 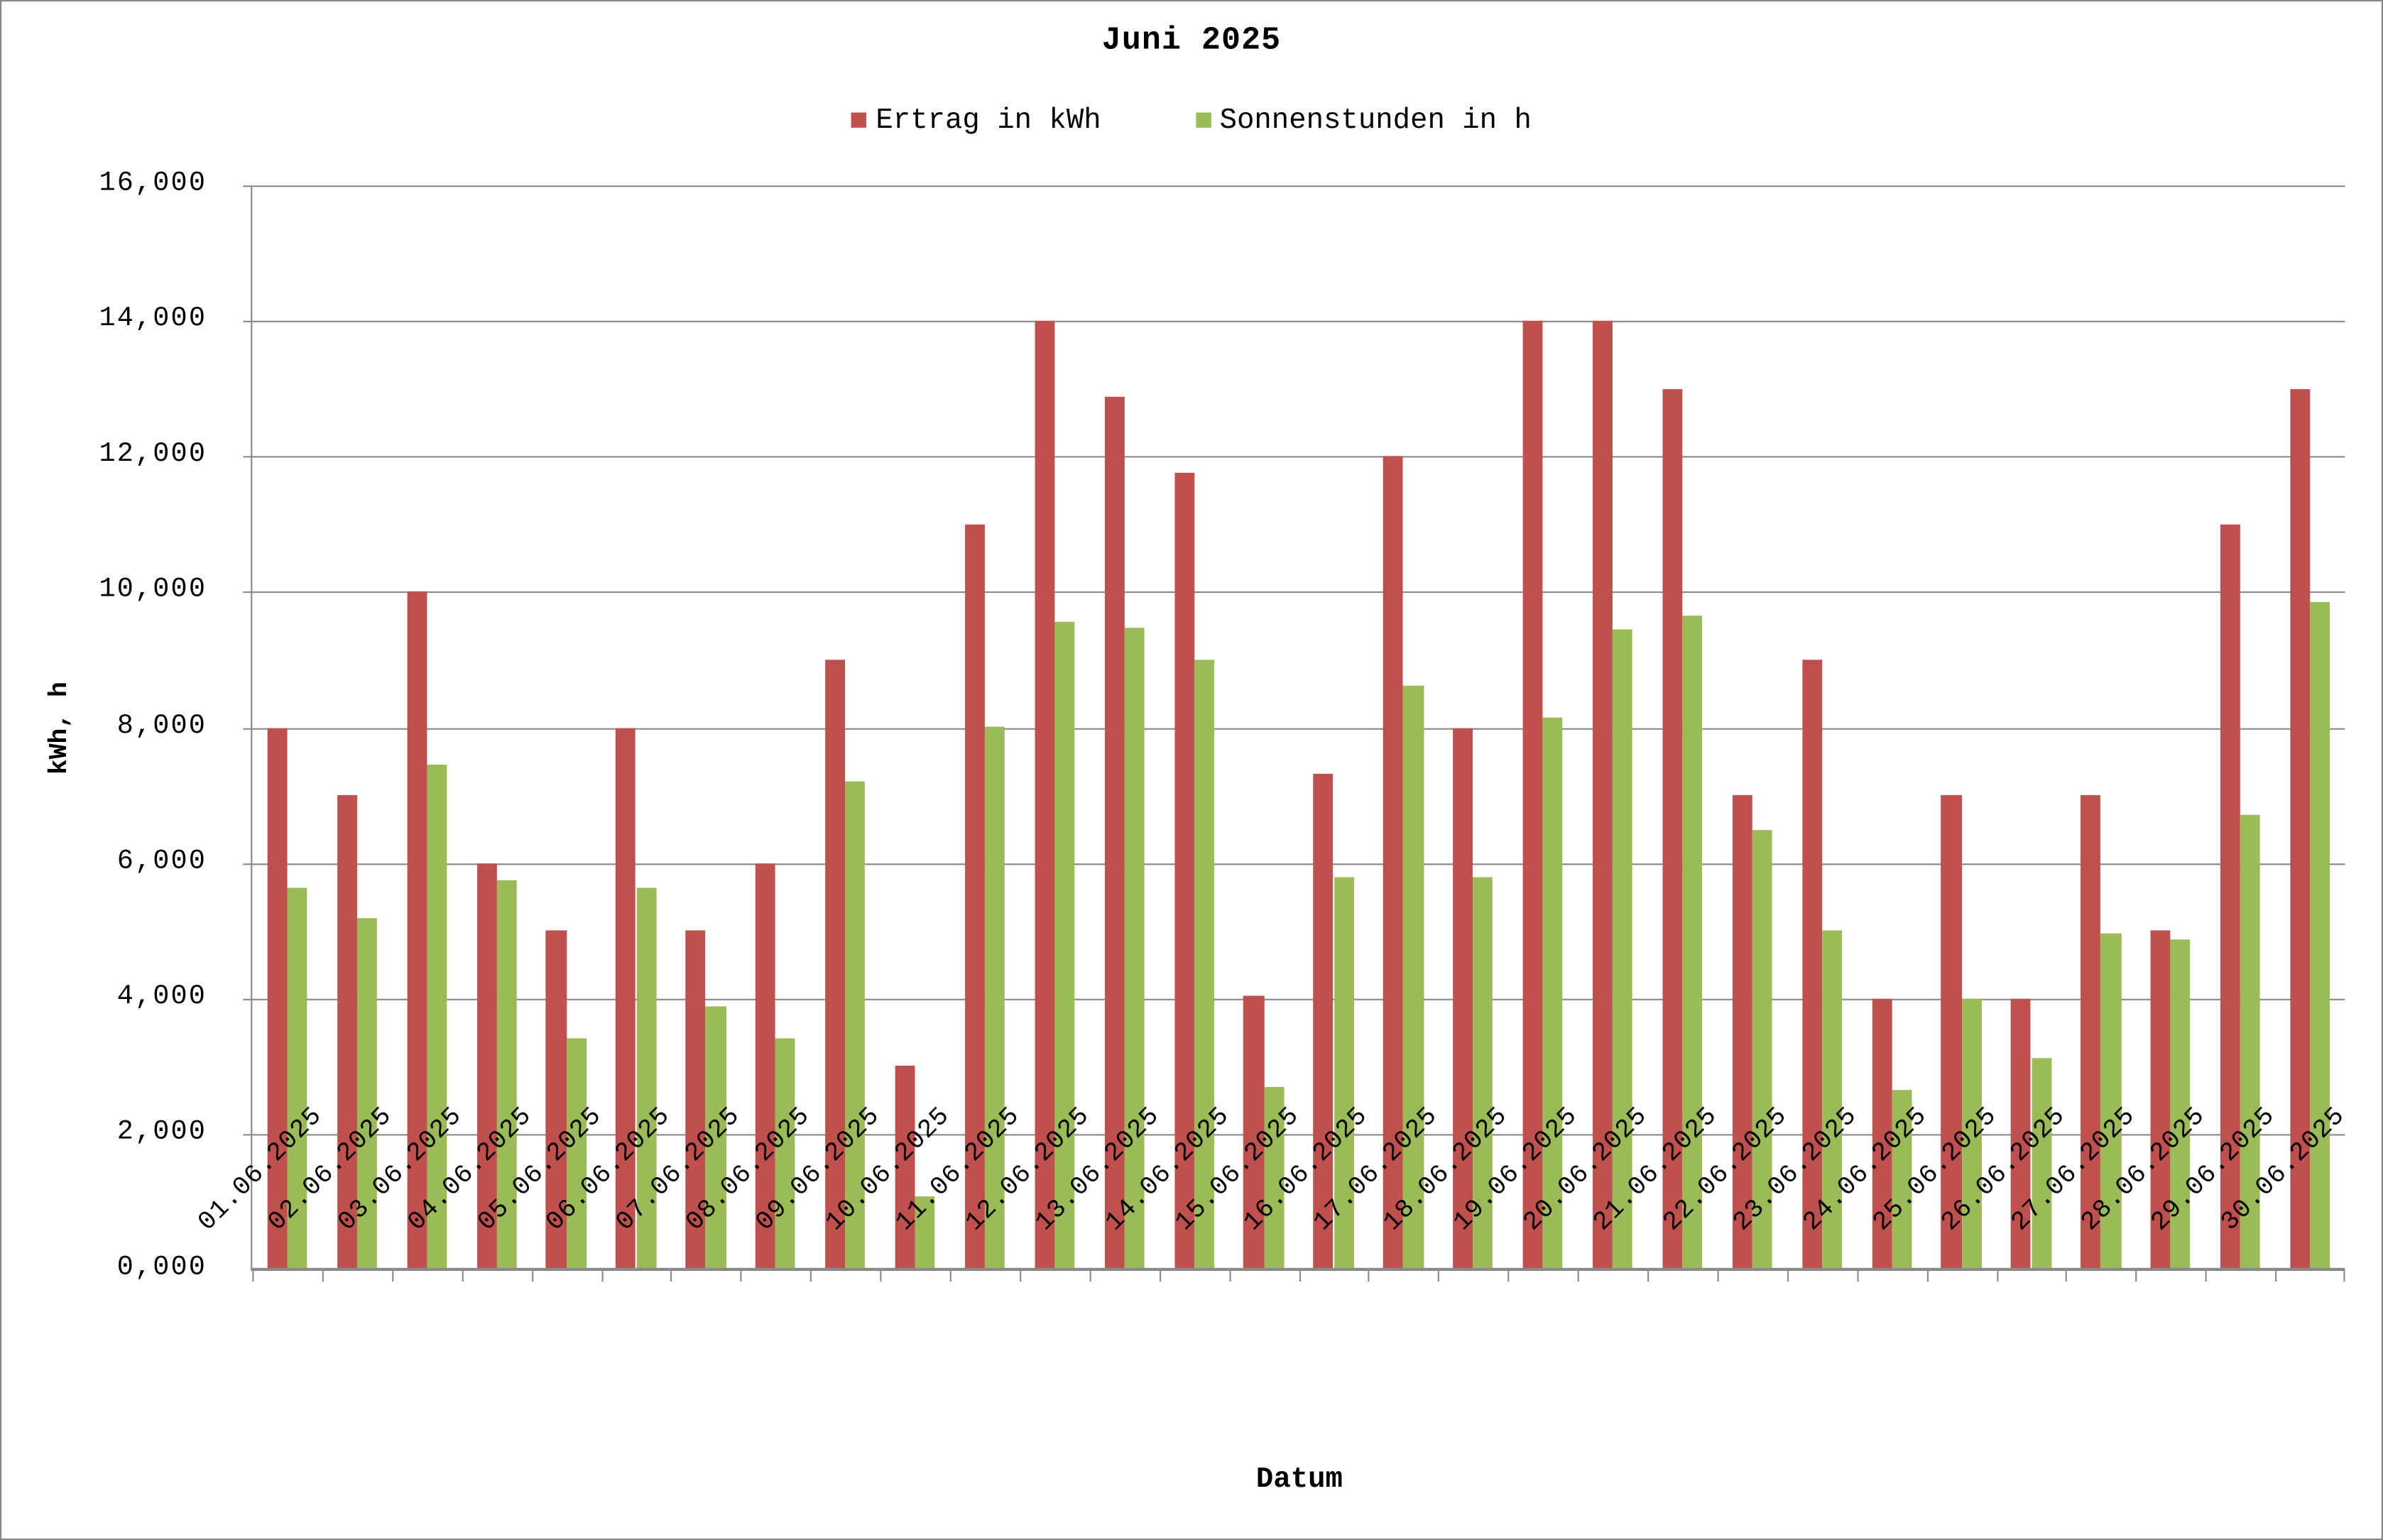 I want to click on y-tick-label: 2,000, so click(x=161, y=1132).